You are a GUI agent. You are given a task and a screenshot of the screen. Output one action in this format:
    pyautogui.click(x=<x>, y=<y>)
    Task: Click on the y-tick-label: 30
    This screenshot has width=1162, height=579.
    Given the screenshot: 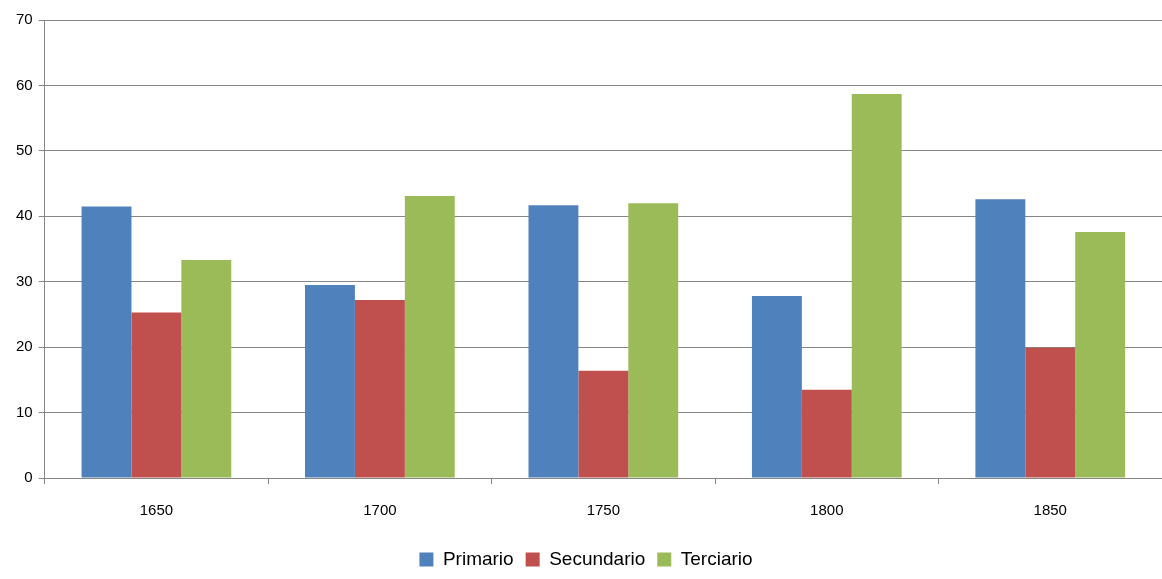 What is the action you would take?
    pyautogui.click(x=24, y=280)
    